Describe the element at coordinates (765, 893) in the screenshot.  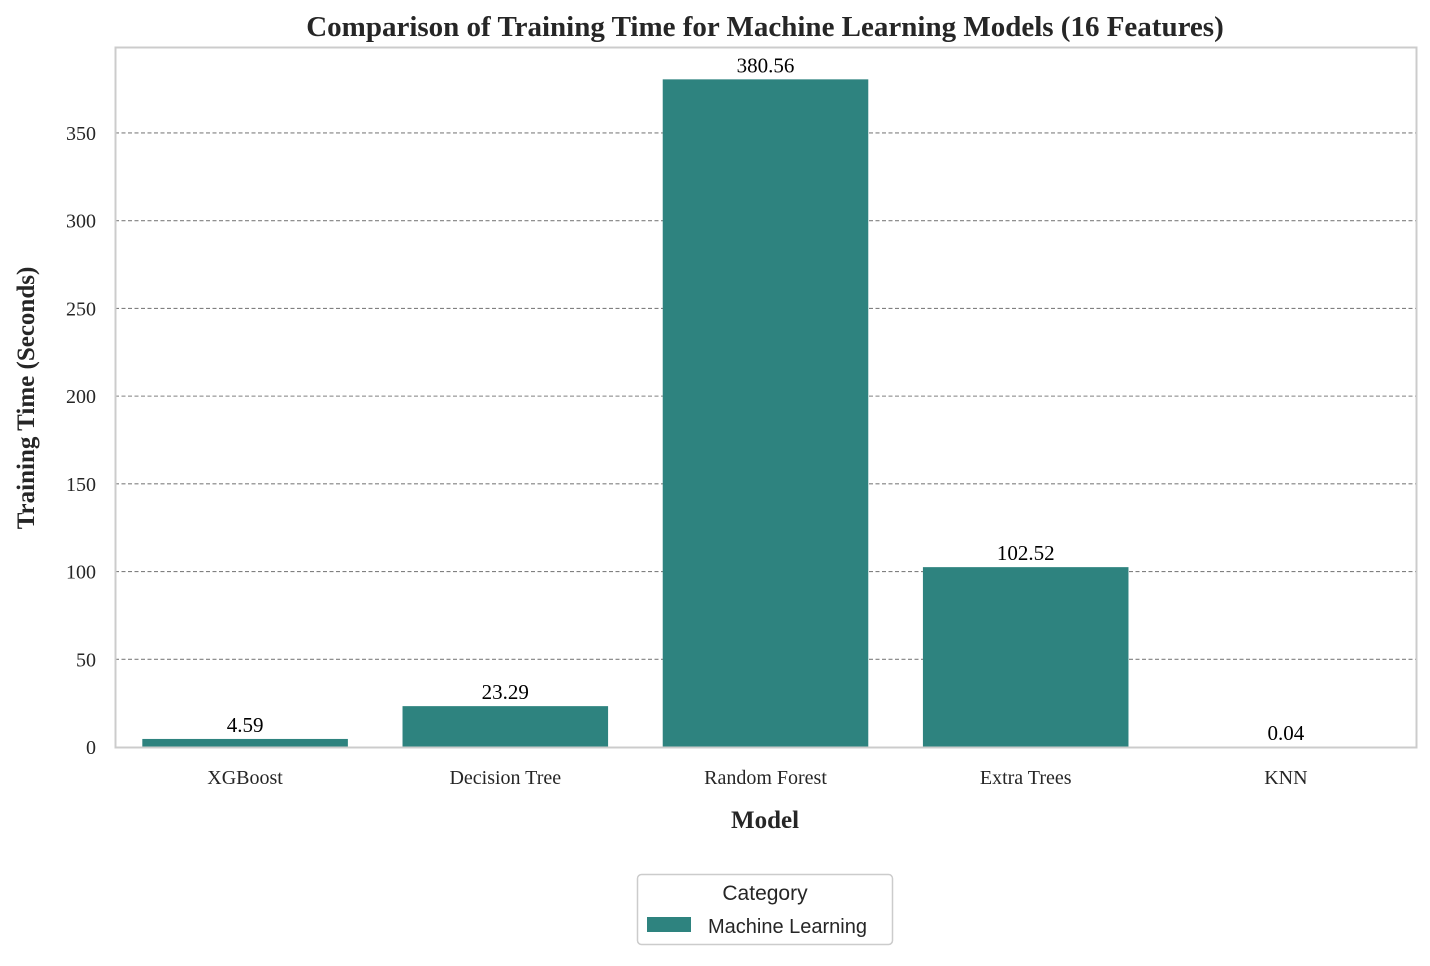
I see `legend-title: Category` at that location.